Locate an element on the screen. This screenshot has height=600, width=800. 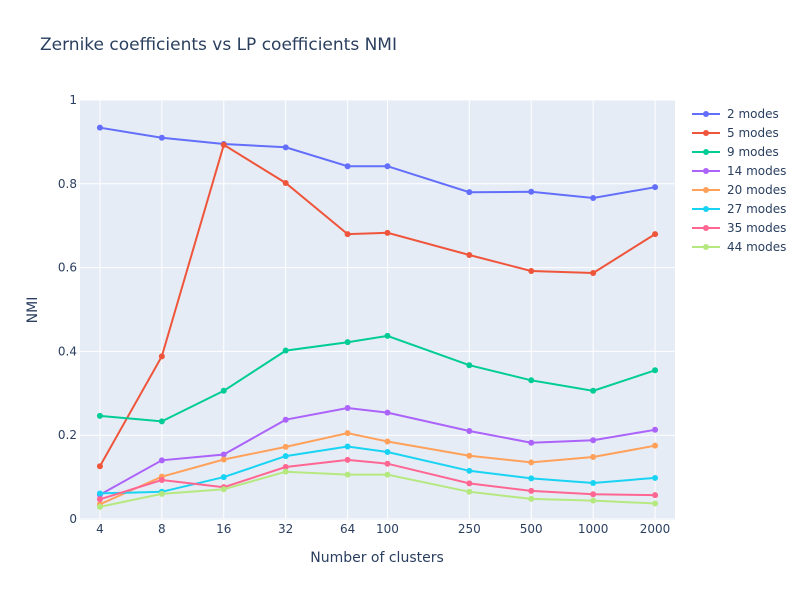
x-tick-label: 100 is located at coordinates (387, 529).